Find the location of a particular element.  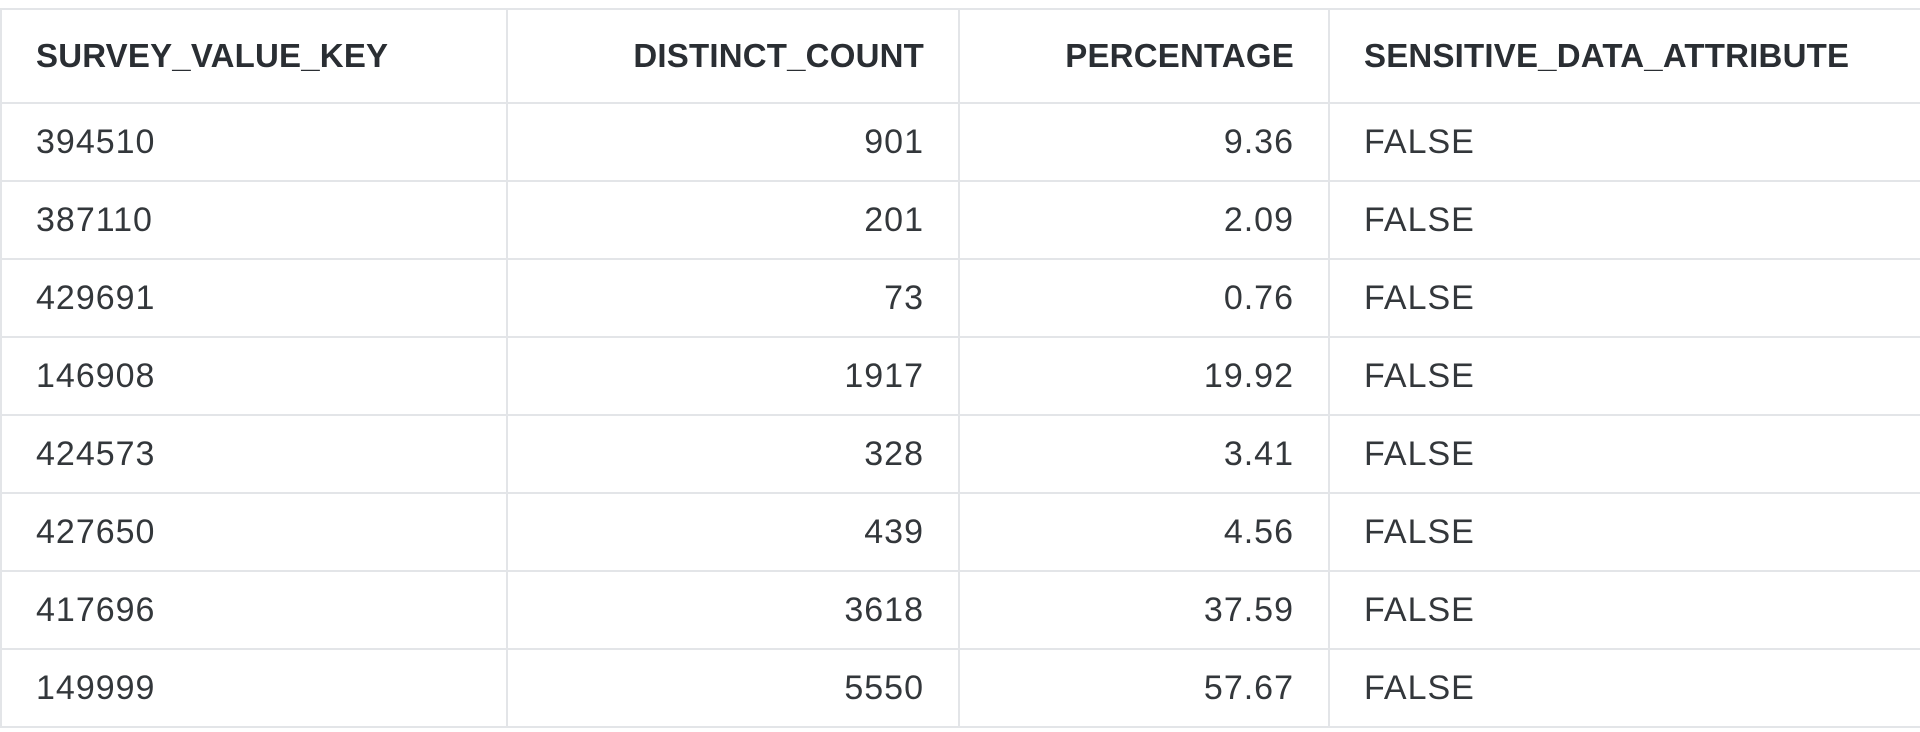

cell-distinct-count: 901 is located at coordinates (733, 142).